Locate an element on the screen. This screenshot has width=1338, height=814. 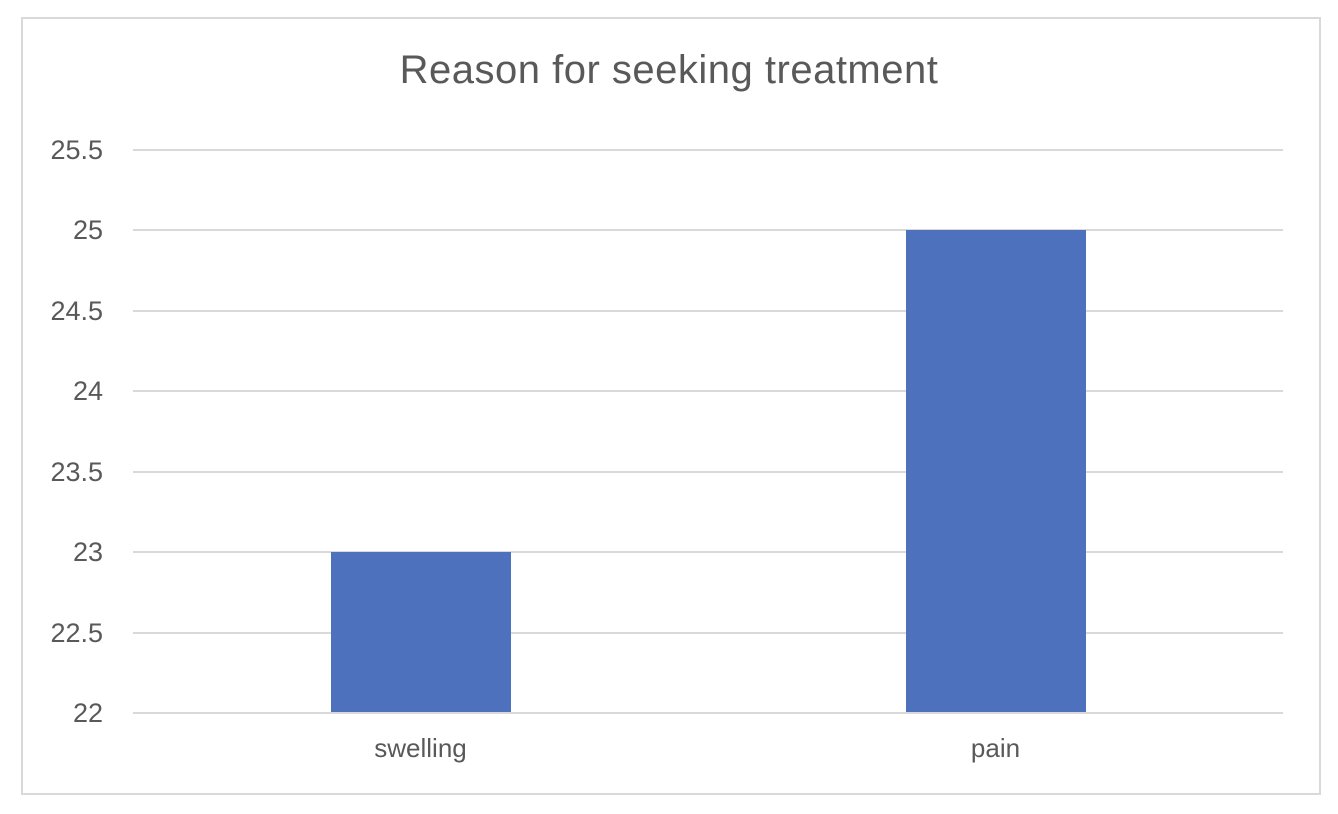
bar-pain is located at coordinates (996, 471).